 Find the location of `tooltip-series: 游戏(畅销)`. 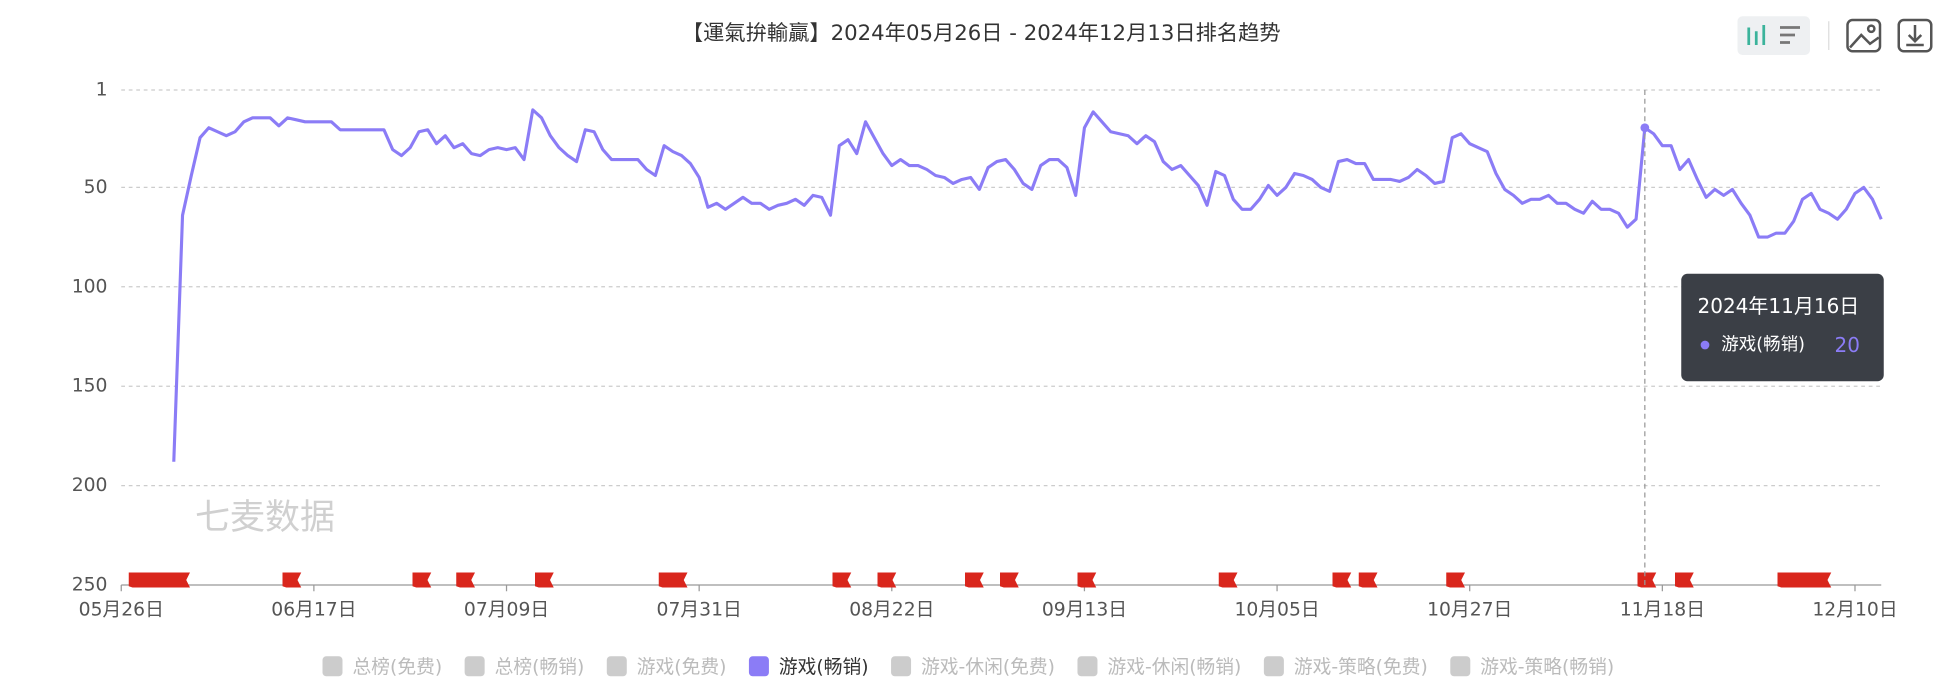

tooltip-series: 游戏(畅销) is located at coordinates (1763, 345).